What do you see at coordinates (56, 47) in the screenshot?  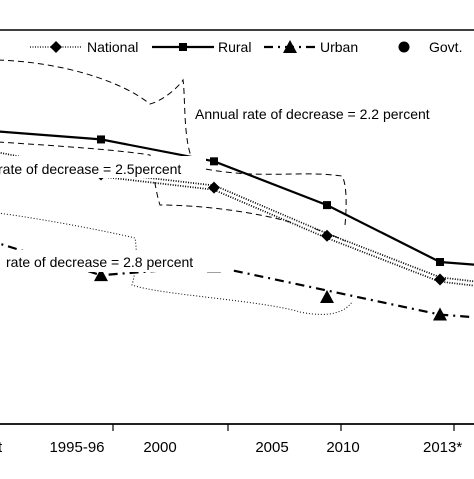 I see `legend-national-marker` at bounding box center [56, 47].